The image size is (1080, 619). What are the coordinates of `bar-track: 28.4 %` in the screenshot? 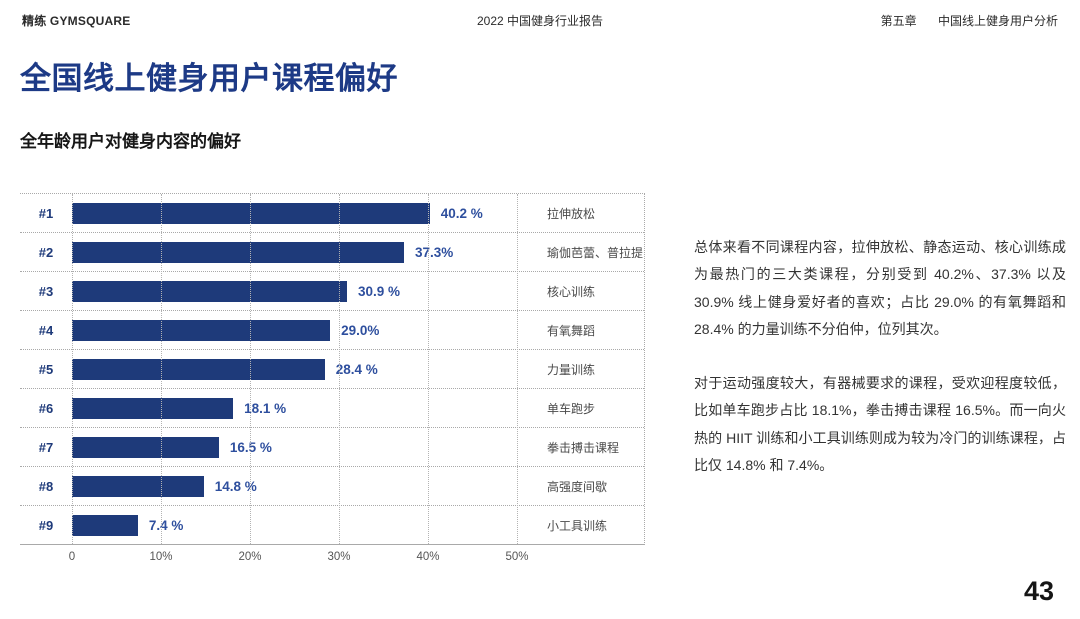 It's located at (294, 369).